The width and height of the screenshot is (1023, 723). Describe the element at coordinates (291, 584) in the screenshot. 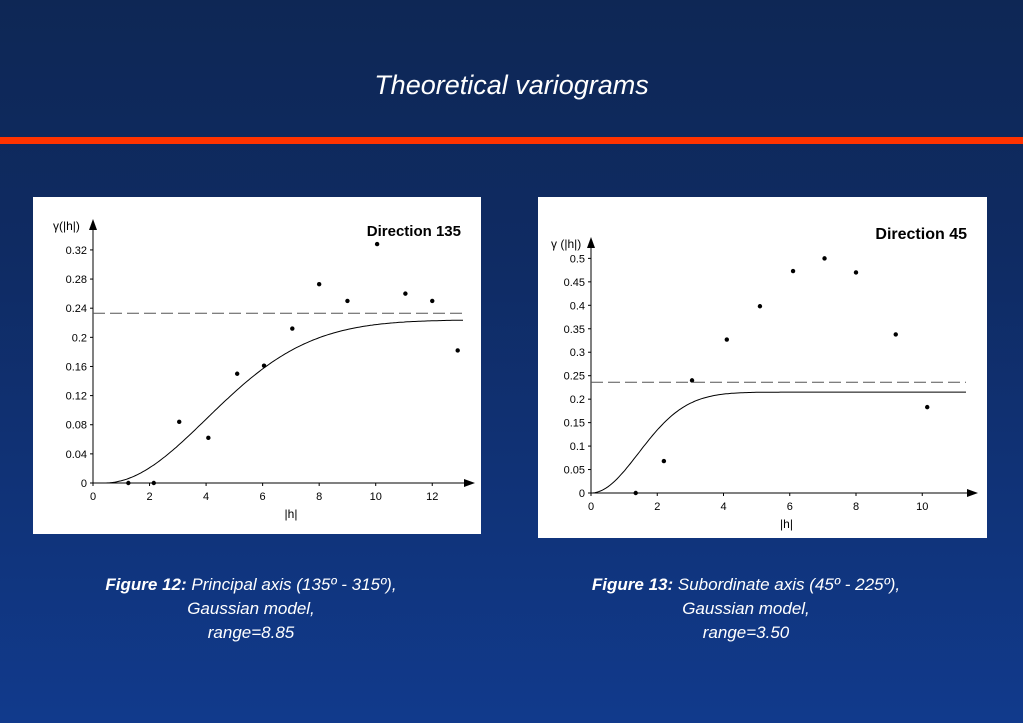

I see `caption-line: Principal axis (135º - 315º),` at that location.